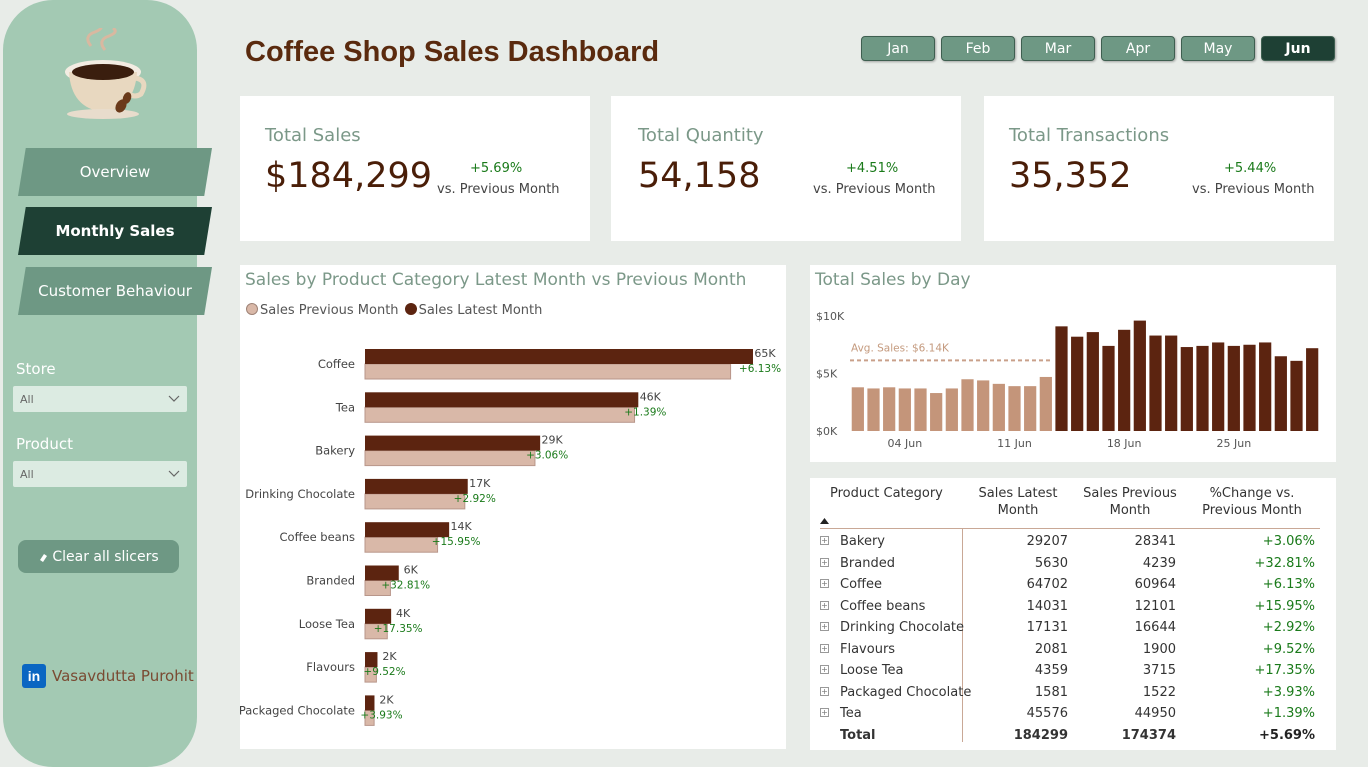 The image size is (1368, 767). Describe the element at coordinates (645, 412) in the screenshot. I see `bar-change-label: +1.39%` at that location.